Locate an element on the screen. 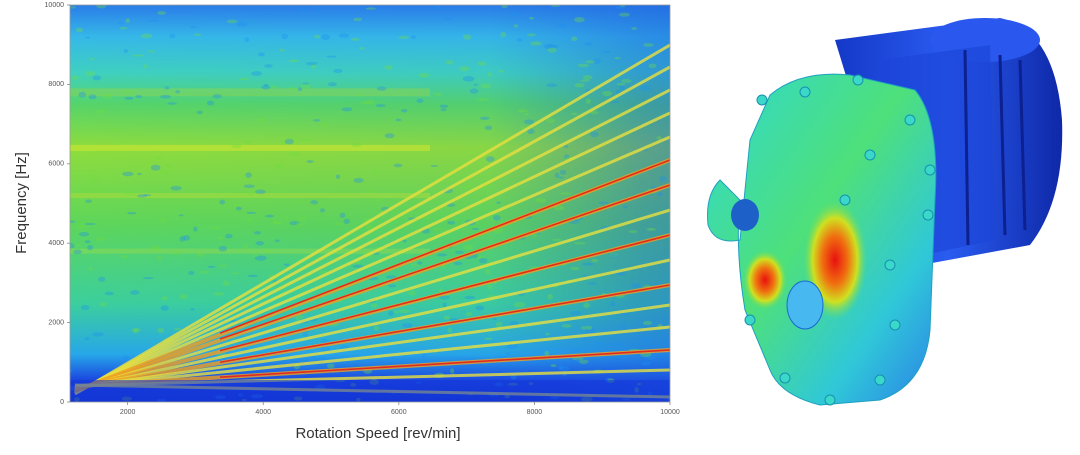 This screenshot has width=1080, height=455. x-tick-label: 6000 is located at coordinates (399, 412).